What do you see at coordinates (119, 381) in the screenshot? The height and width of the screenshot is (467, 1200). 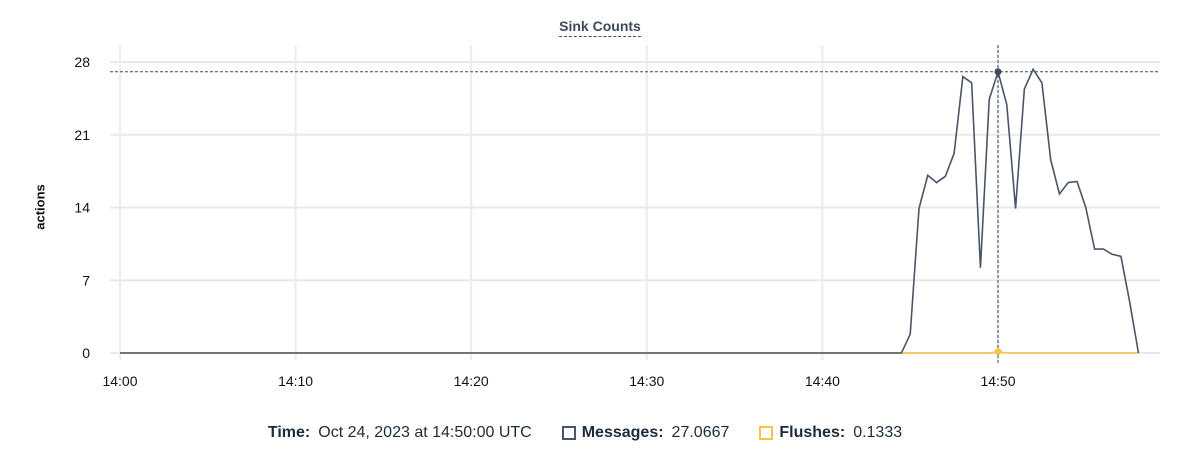 I see `x-tick-label: 14:00` at bounding box center [119, 381].